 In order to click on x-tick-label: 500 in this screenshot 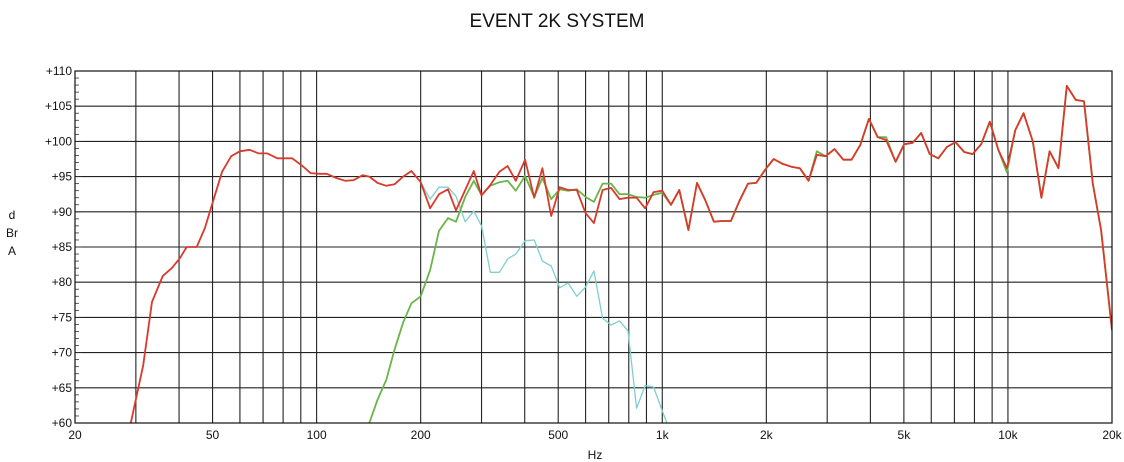, I will do `click(558, 435)`.